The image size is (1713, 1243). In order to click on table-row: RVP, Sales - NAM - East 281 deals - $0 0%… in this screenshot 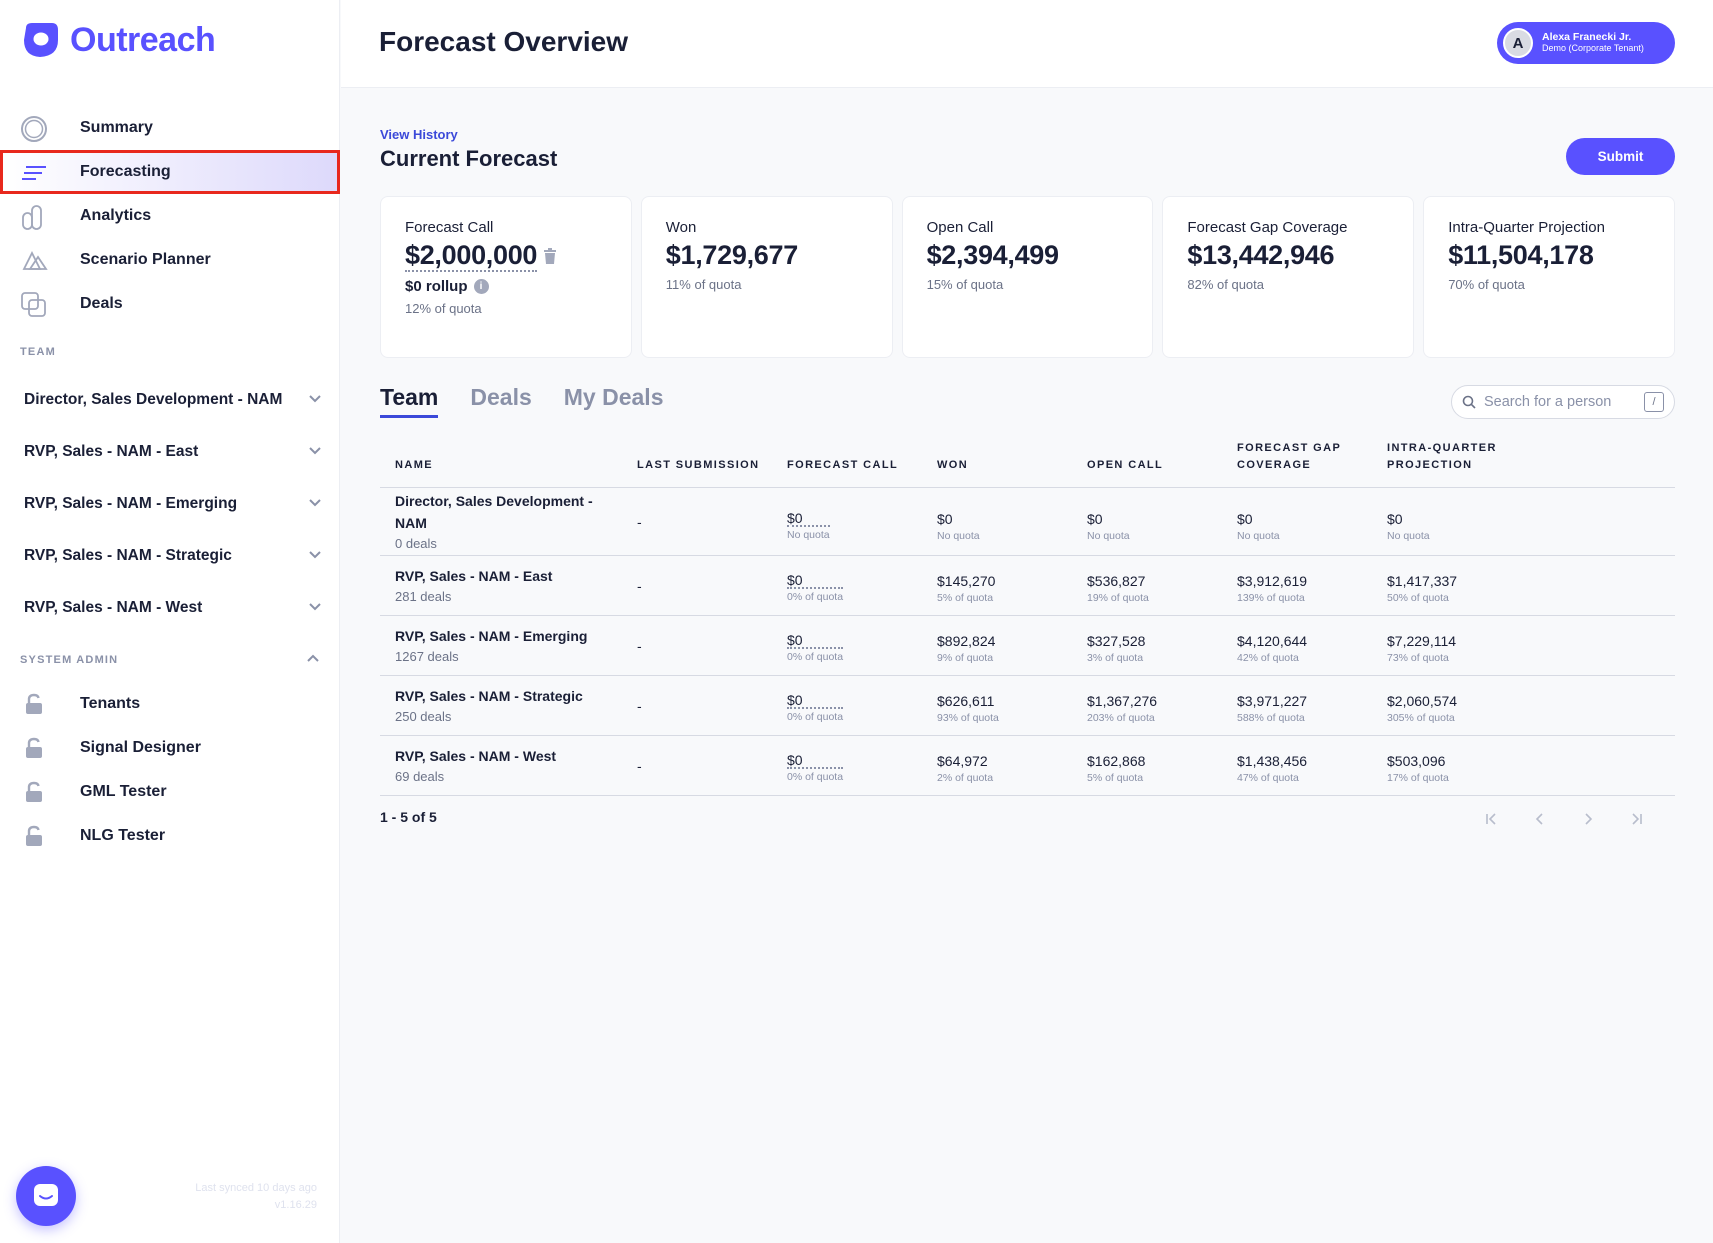, I will do `click(1027, 586)`.